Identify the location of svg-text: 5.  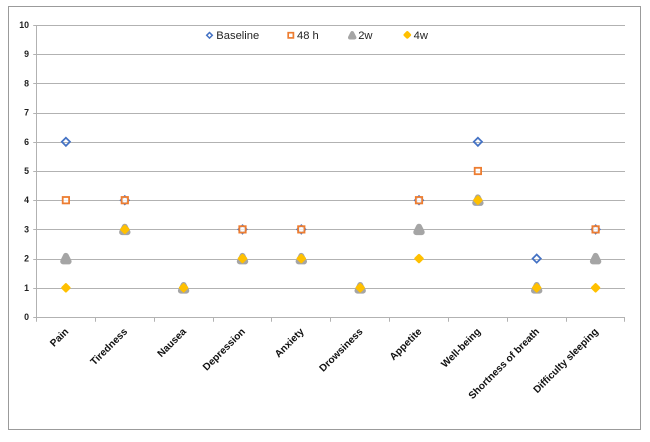
(26, 171).